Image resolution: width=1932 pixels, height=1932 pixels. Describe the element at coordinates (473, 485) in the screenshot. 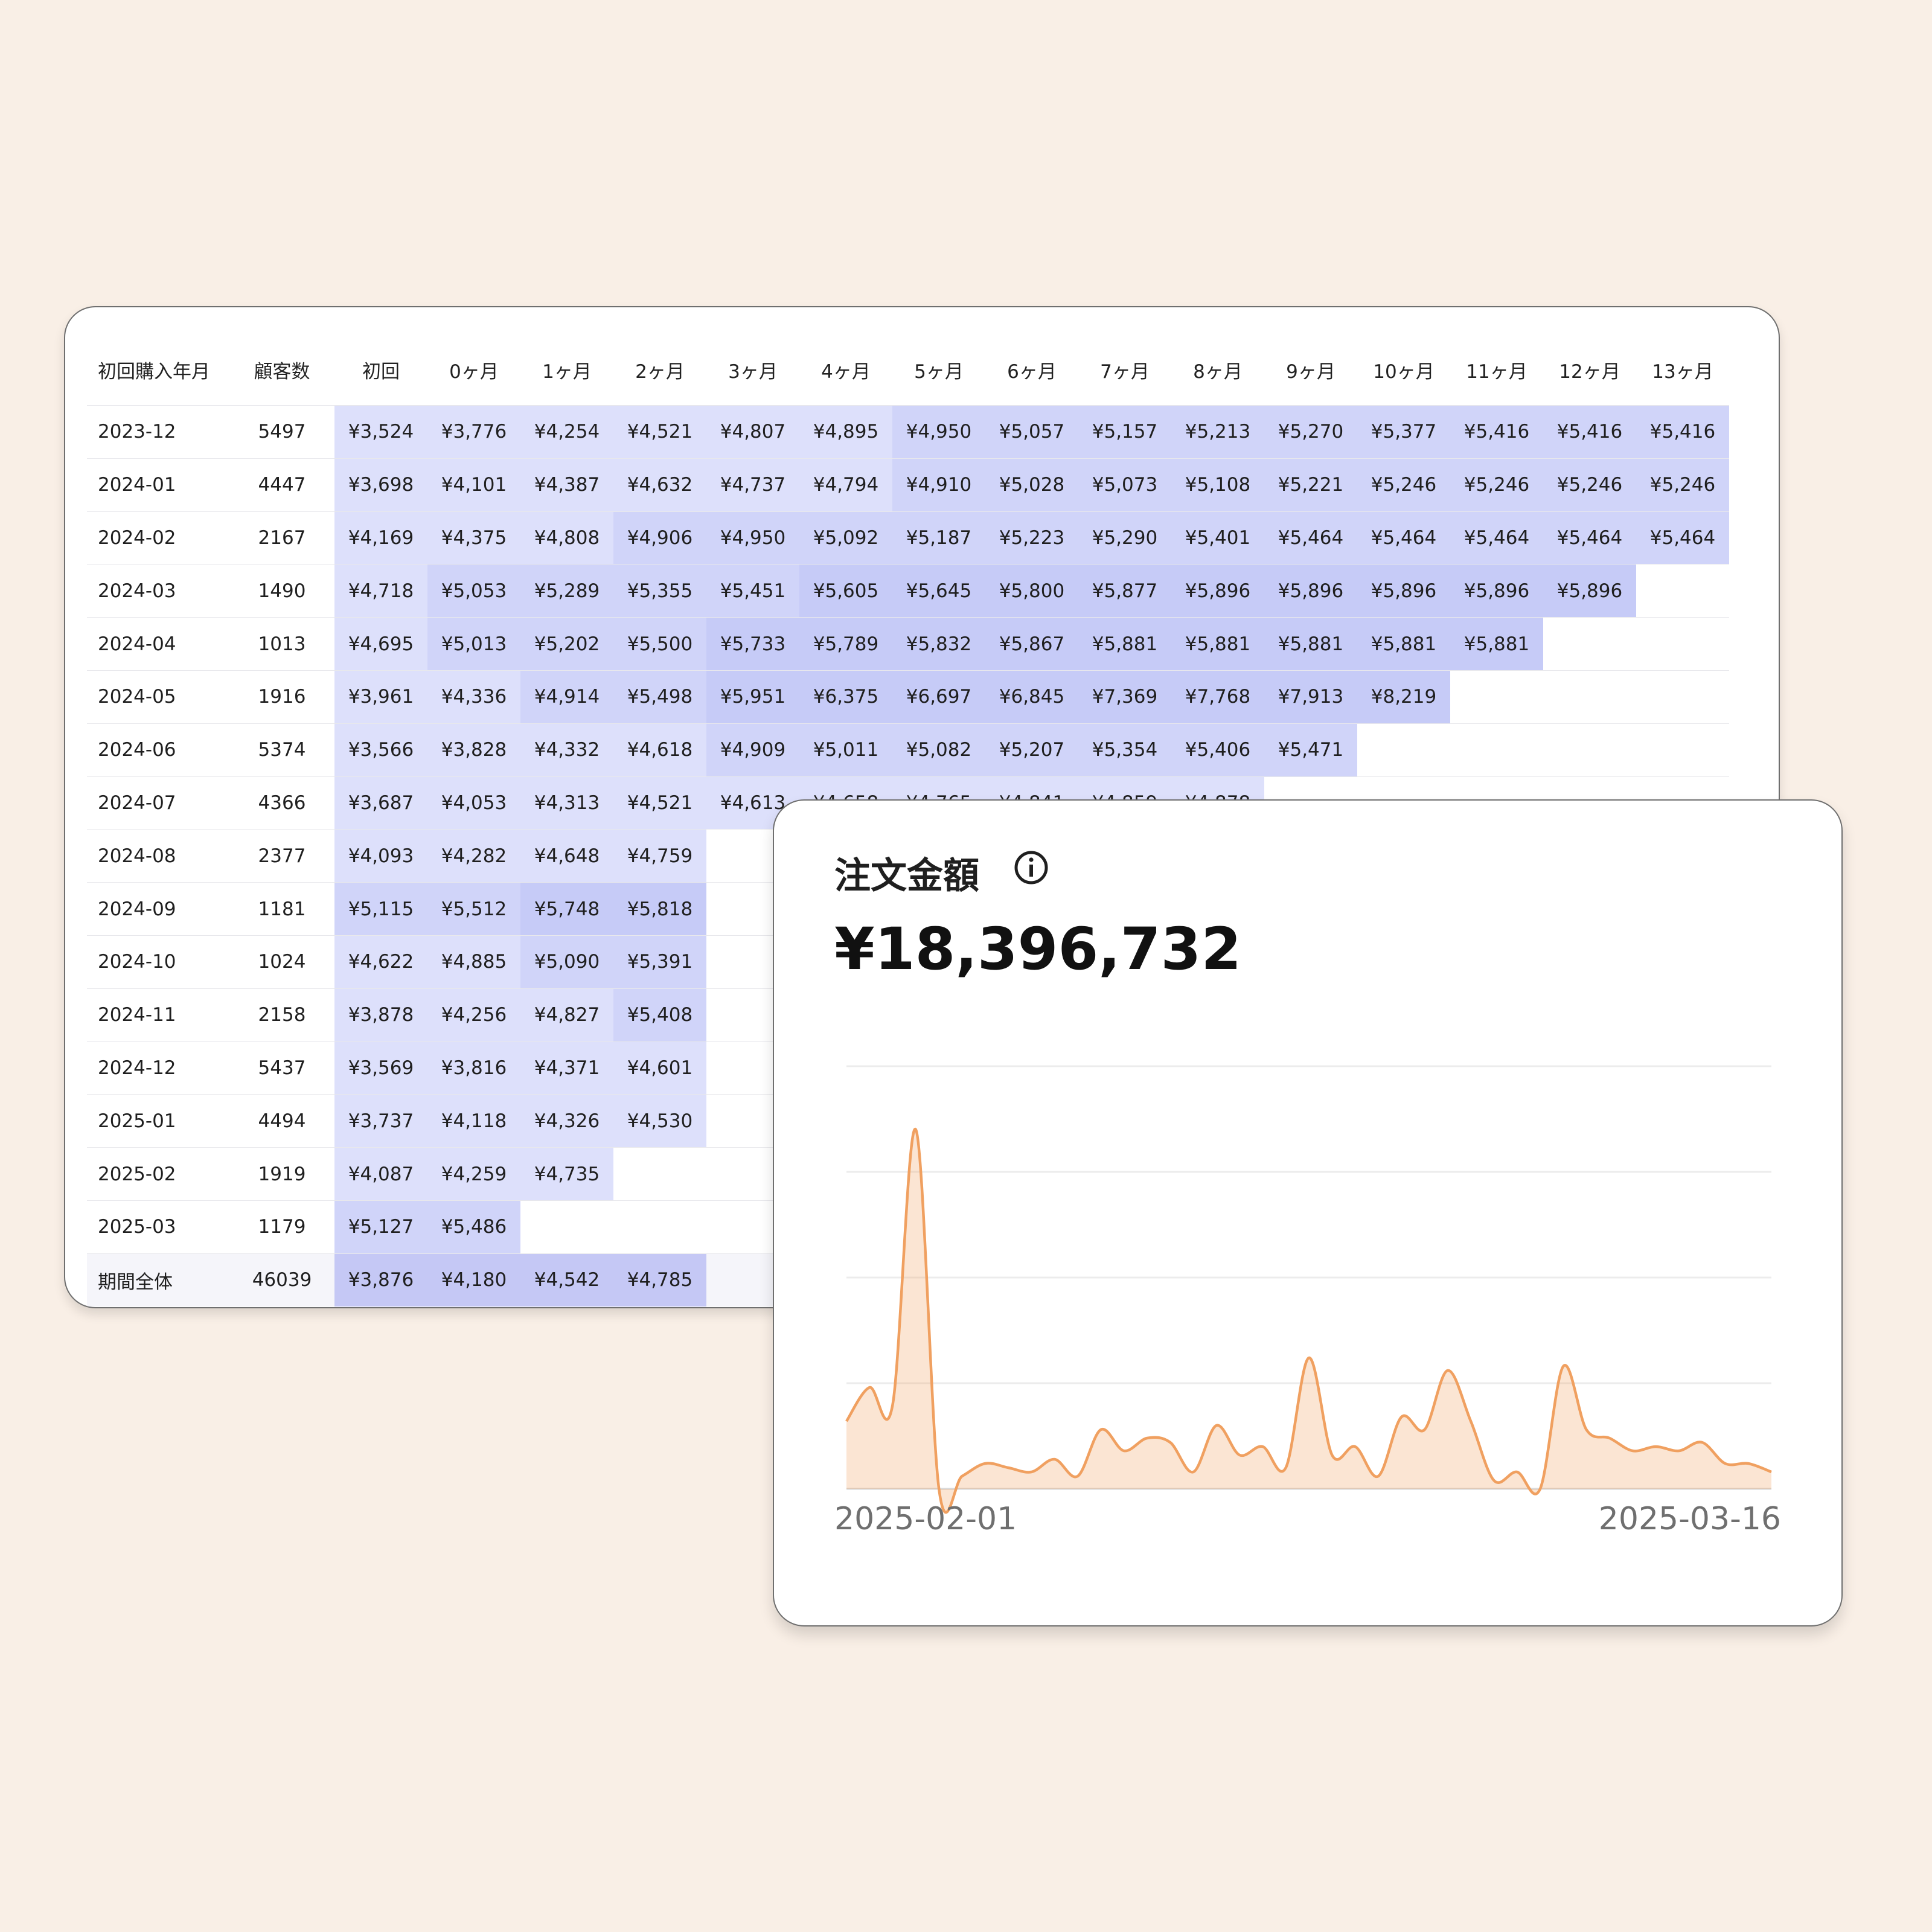

I see `value-cell: ¥4,101` at that location.